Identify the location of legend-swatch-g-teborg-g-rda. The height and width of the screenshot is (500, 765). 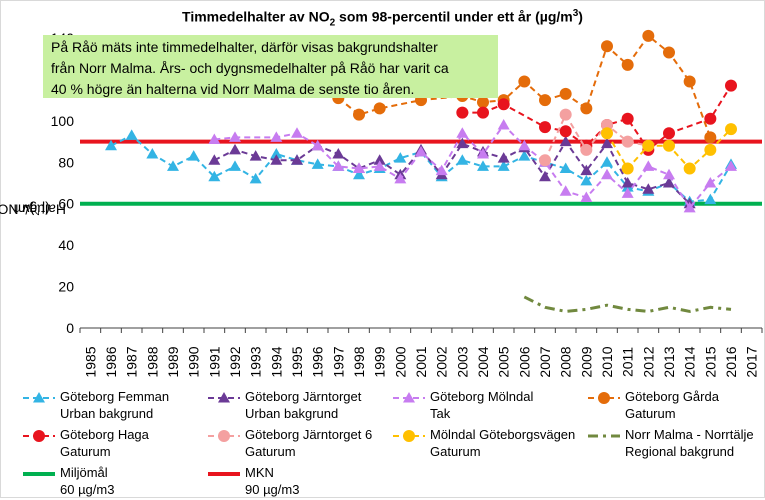
(604, 398).